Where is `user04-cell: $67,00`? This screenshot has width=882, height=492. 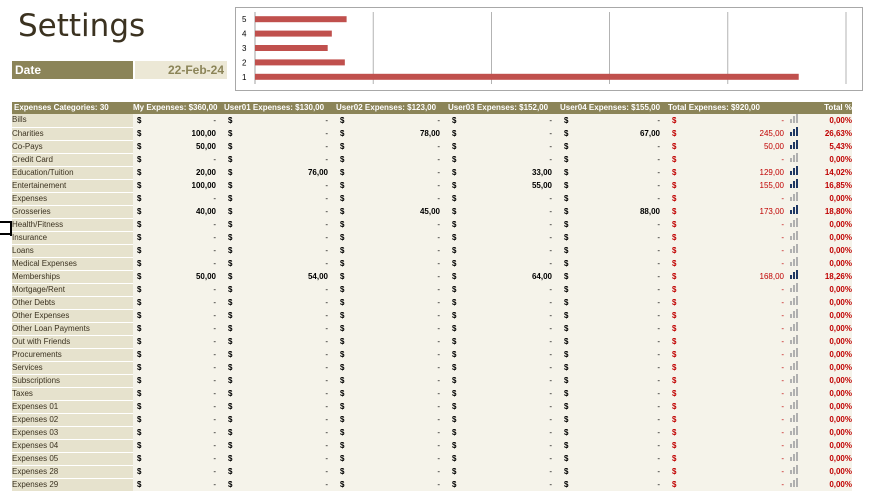 user04-cell: $67,00 is located at coordinates (614, 133).